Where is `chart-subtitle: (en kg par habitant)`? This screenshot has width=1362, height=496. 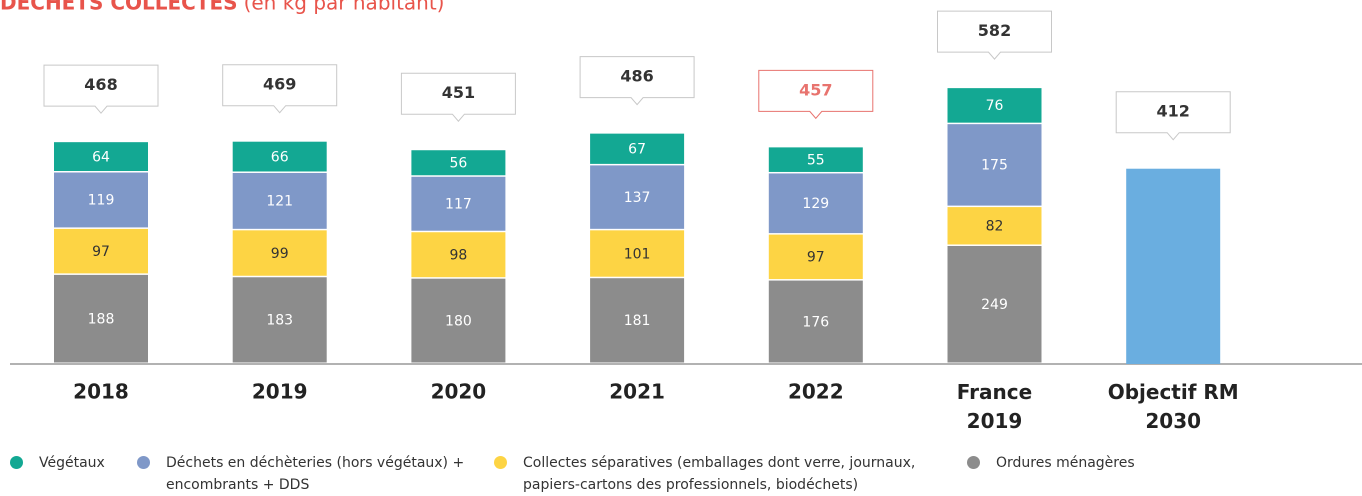 chart-subtitle: (en kg par habitant) is located at coordinates (344, 7).